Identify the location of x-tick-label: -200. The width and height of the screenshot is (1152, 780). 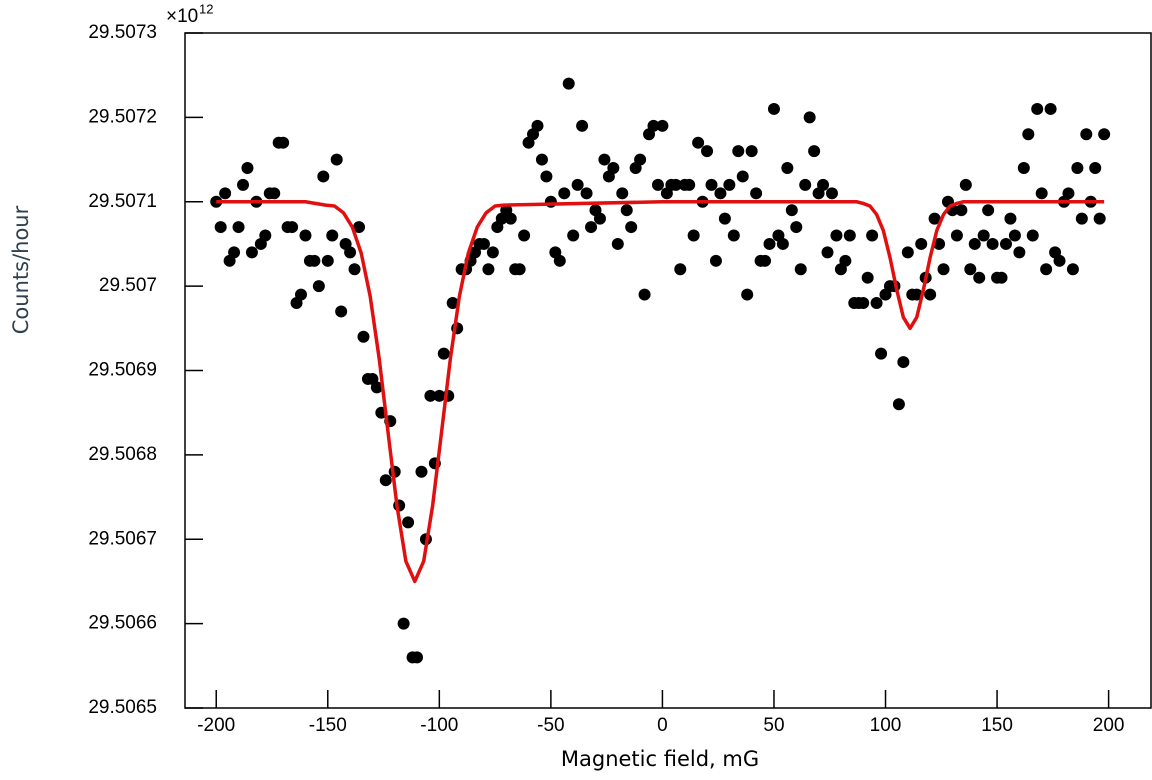
(216, 725).